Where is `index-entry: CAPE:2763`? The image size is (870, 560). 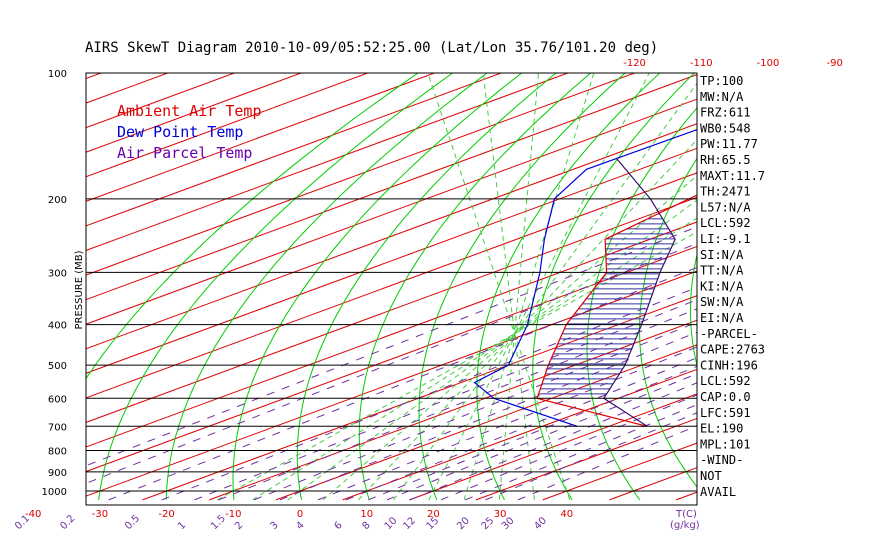 index-entry: CAPE:2763 is located at coordinates (732, 350).